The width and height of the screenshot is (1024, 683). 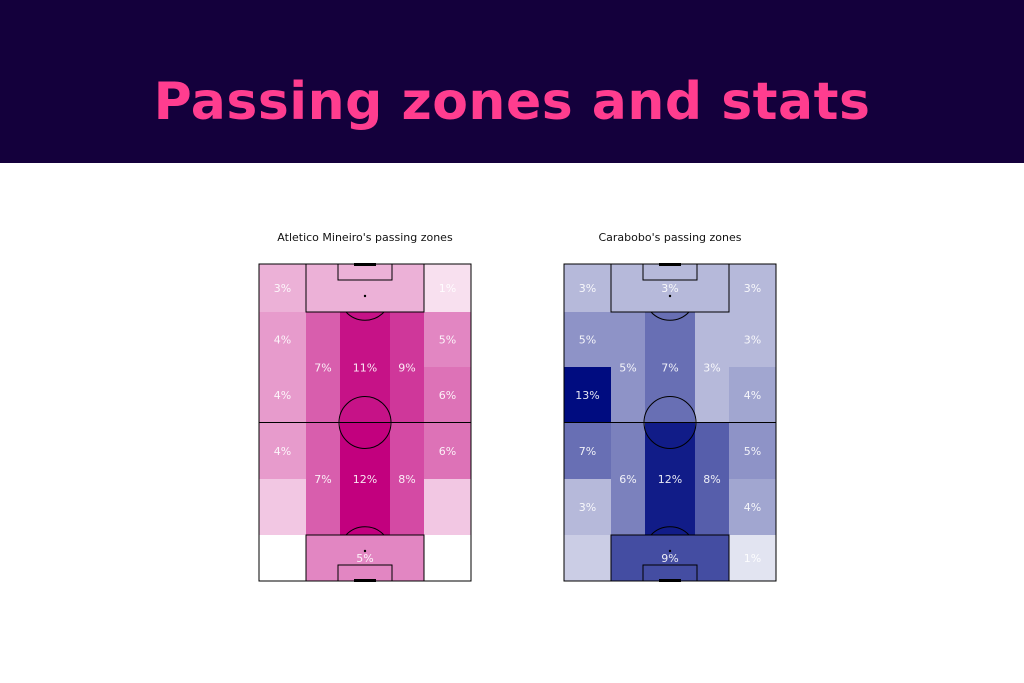 I want to click on zone-label-C-r6: 9%, so click(x=669, y=558).